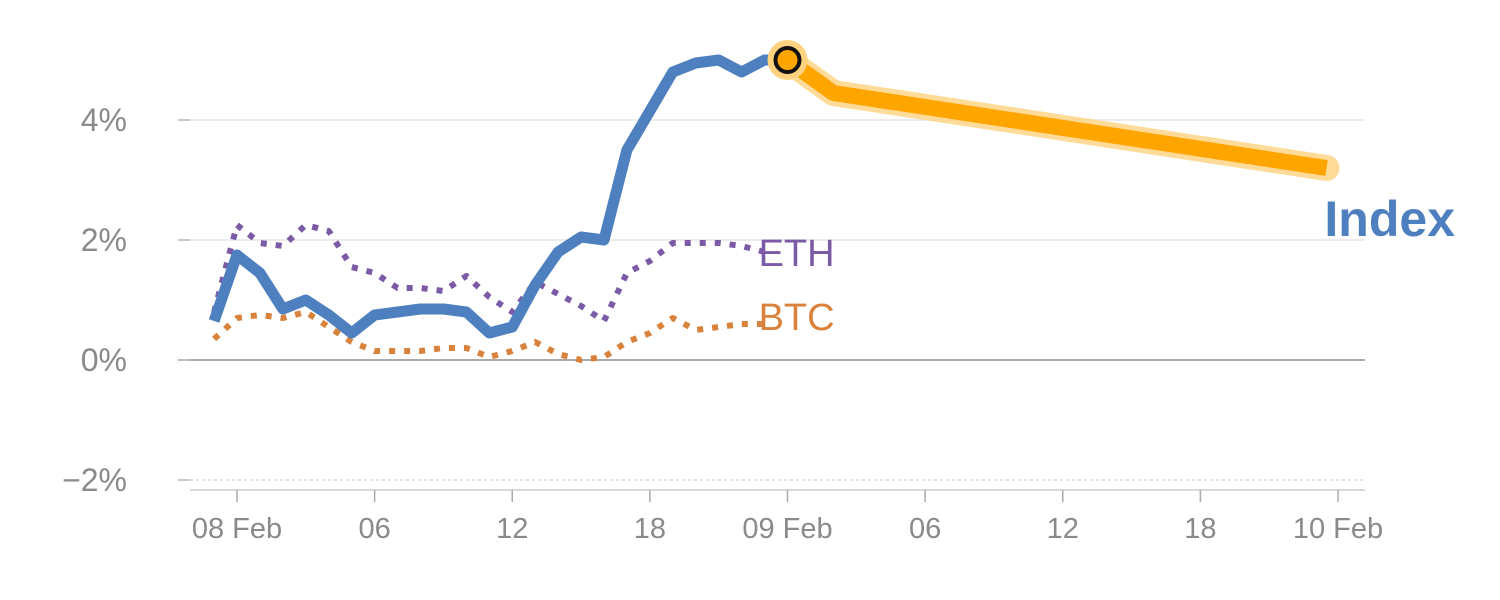 The height and width of the screenshot is (600, 1500). Describe the element at coordinates (797, 318) in the screenshot. I see `series-label-btc: BTC` at that location.